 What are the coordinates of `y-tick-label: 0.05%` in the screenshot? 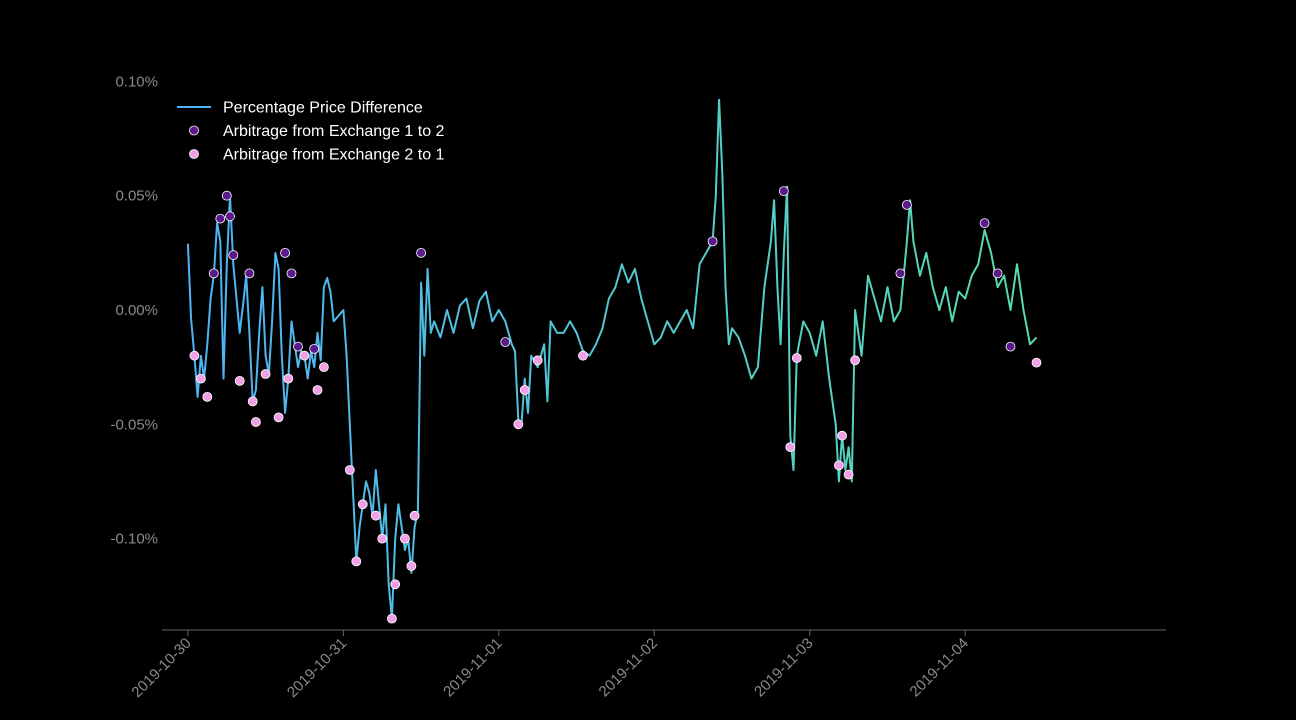 It's located at (136, 196).